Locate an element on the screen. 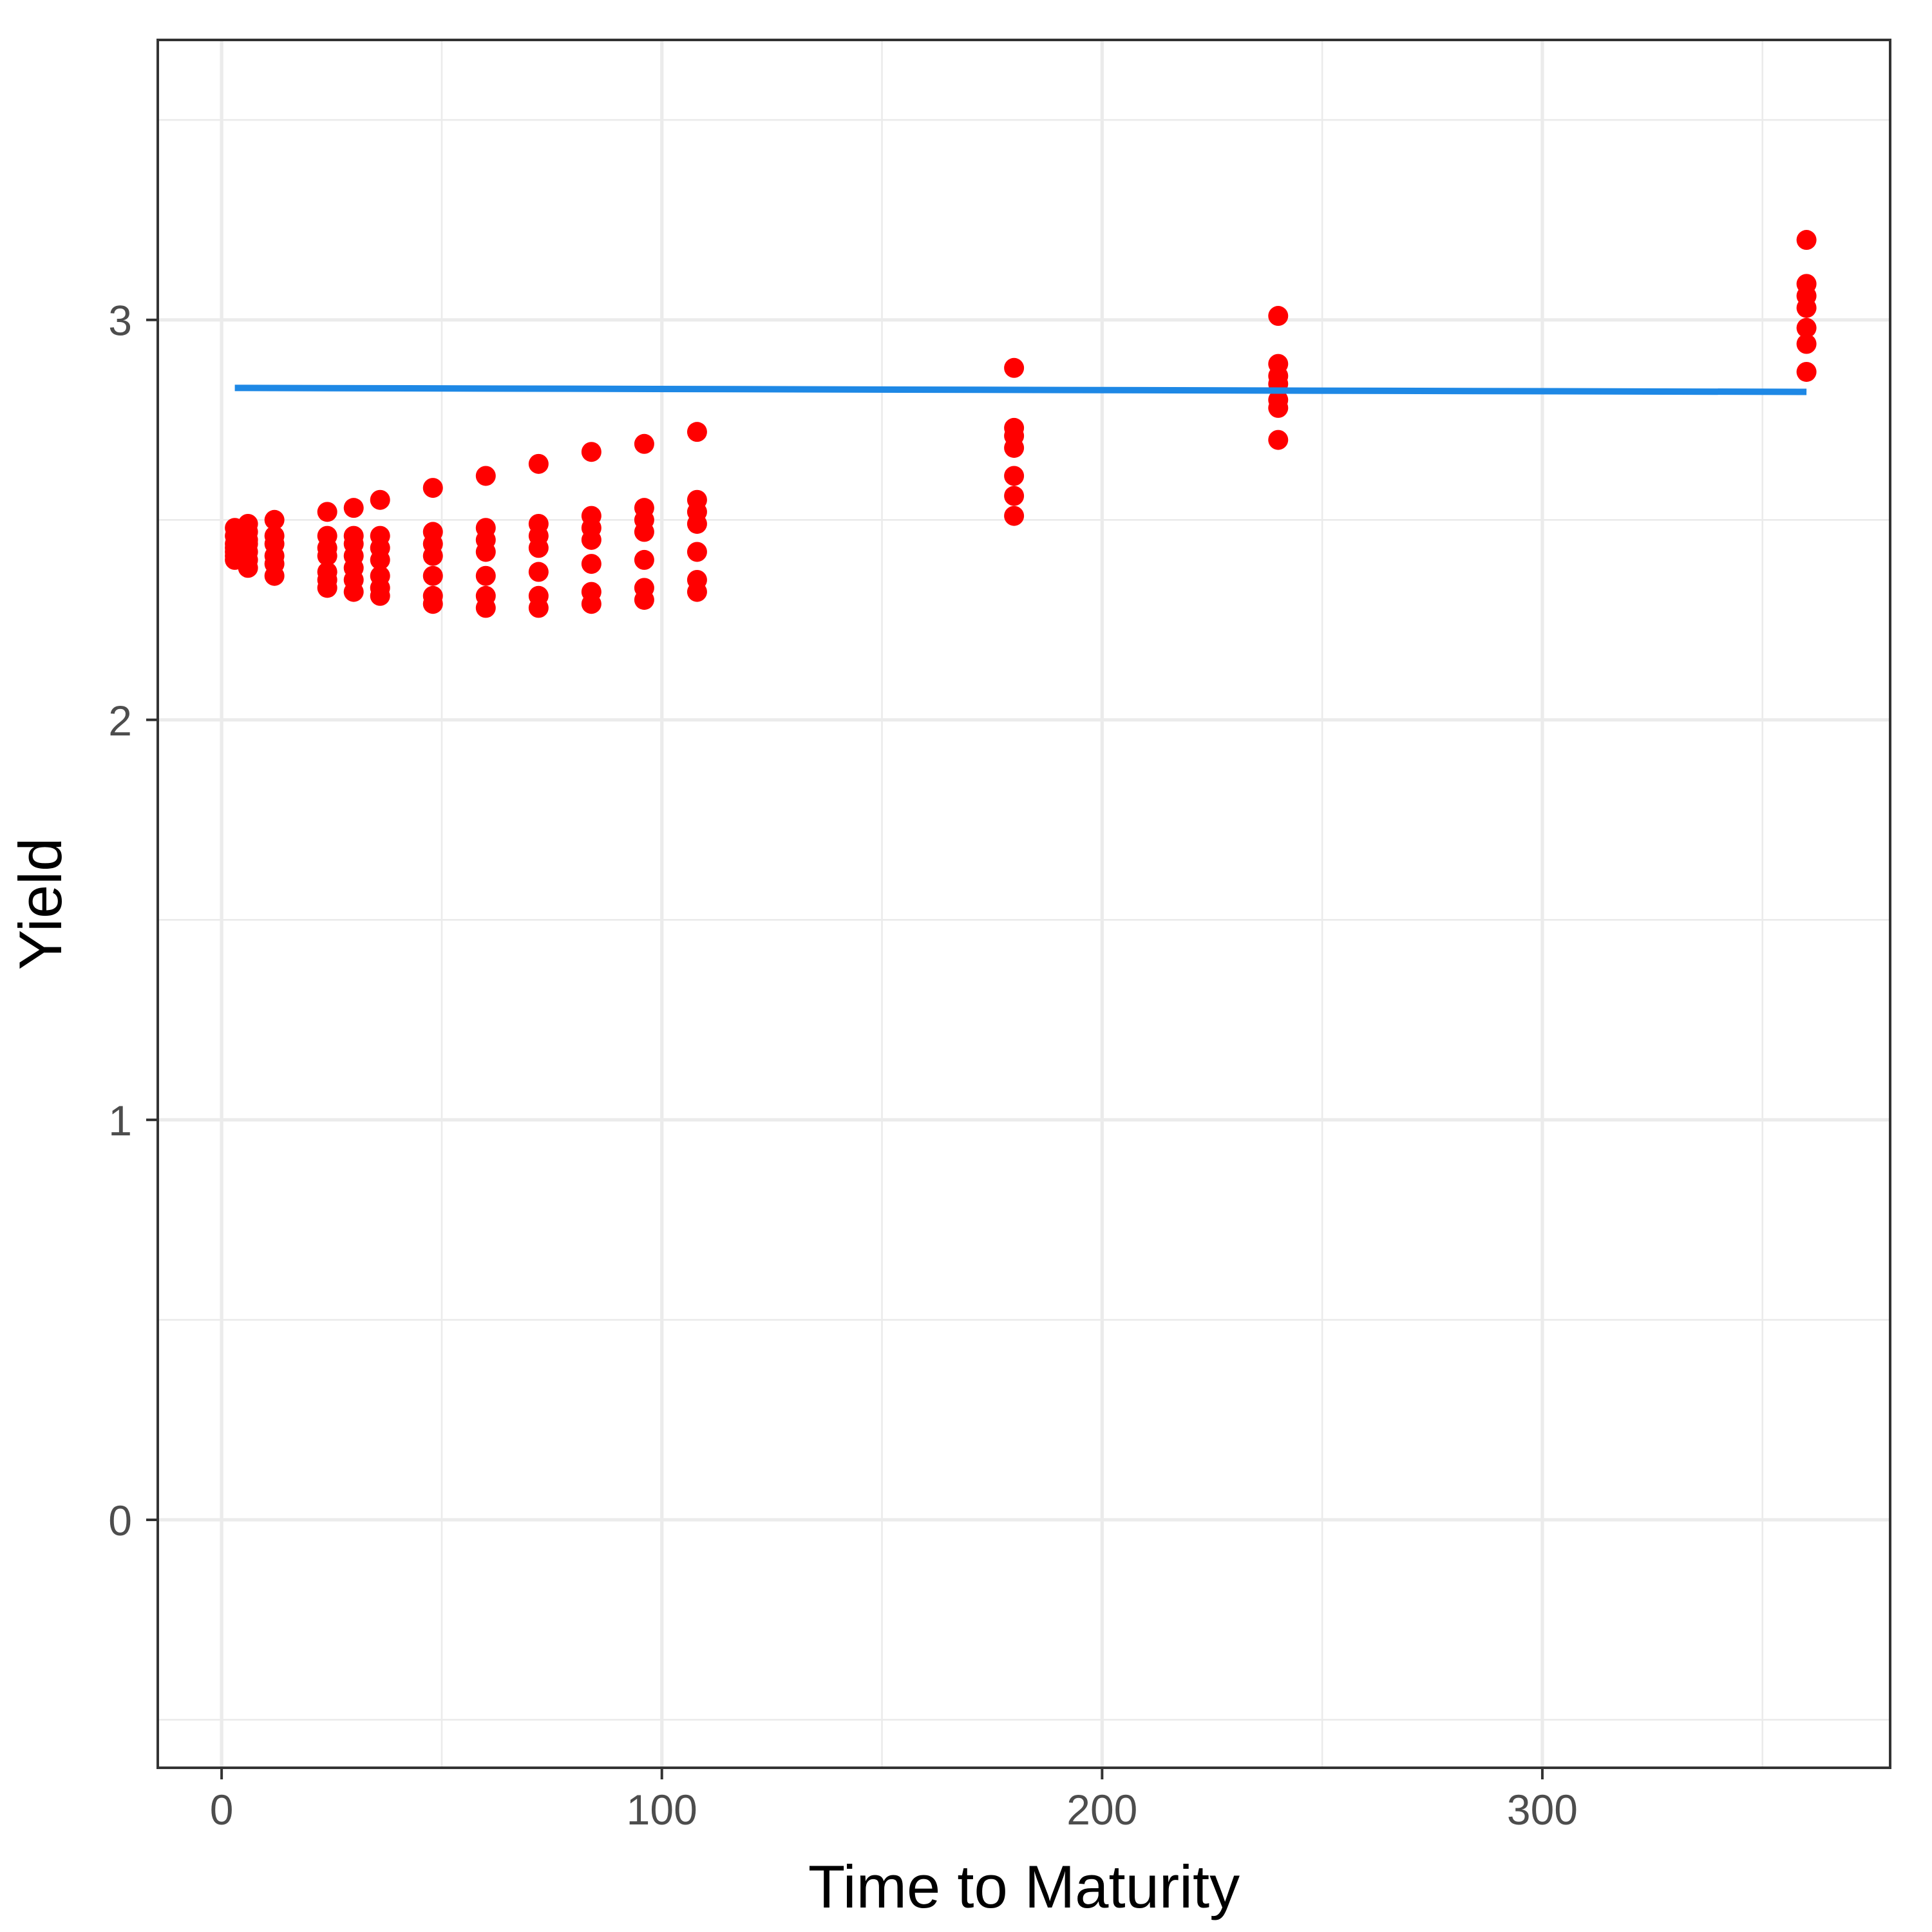 The image size is (1932, 1932). y-axis-title: Yield is located at coordinates (40, 905).